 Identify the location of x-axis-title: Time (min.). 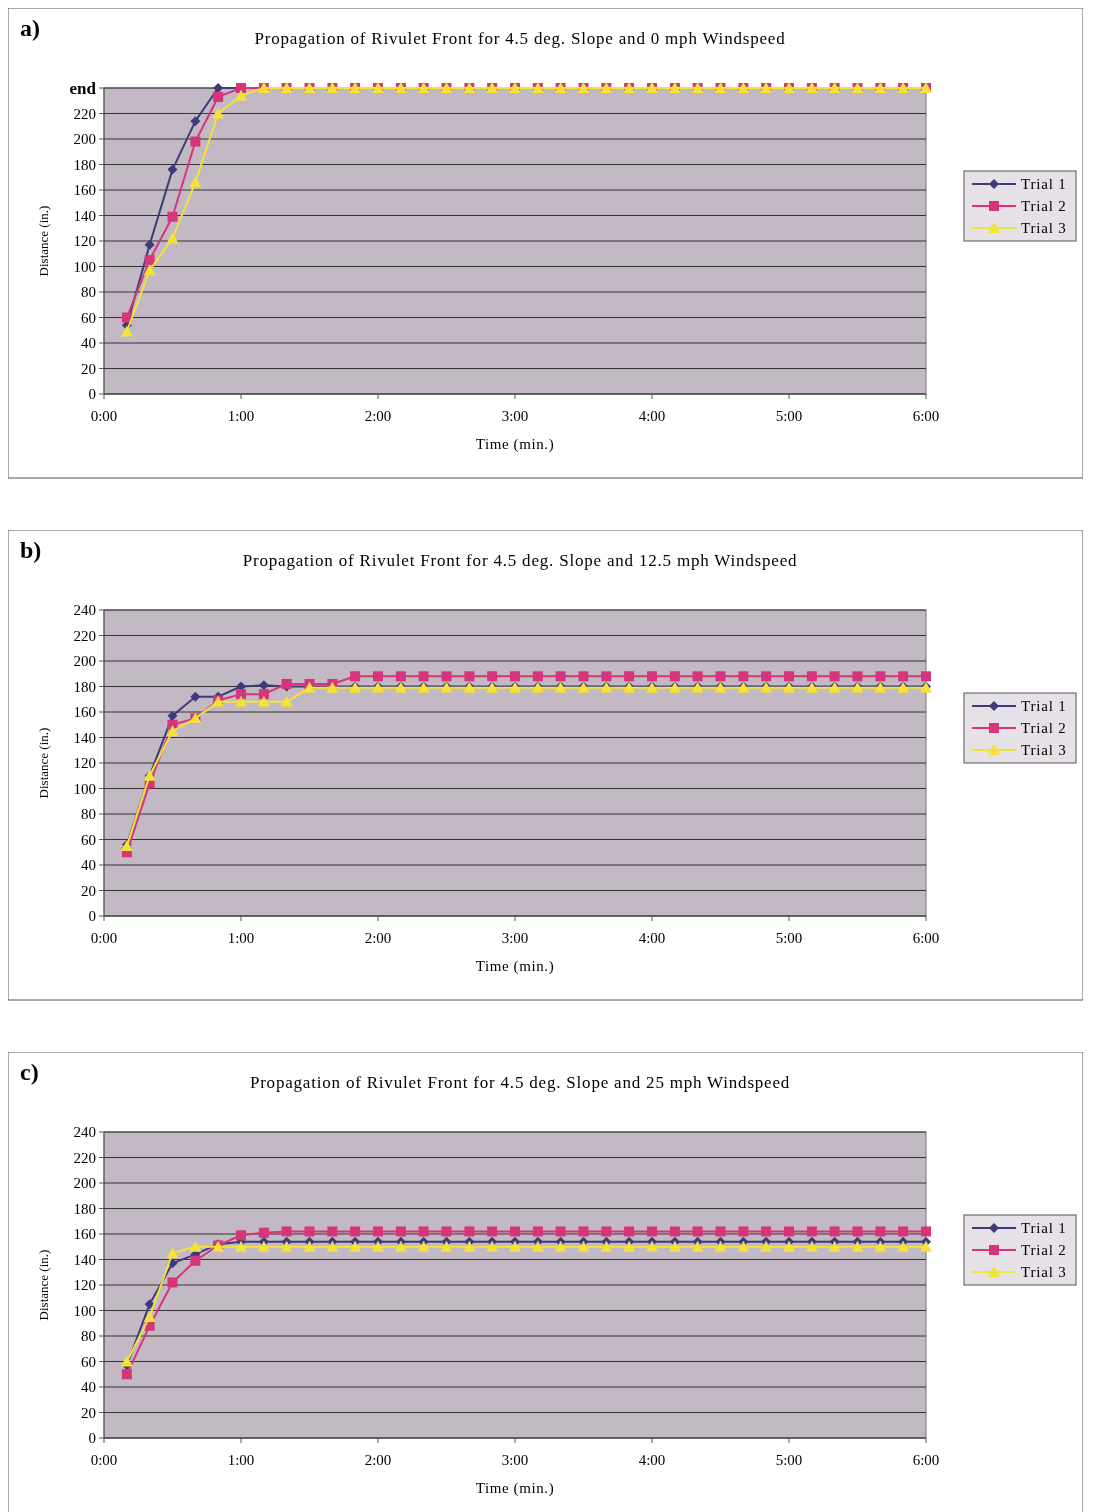
(515, 444).